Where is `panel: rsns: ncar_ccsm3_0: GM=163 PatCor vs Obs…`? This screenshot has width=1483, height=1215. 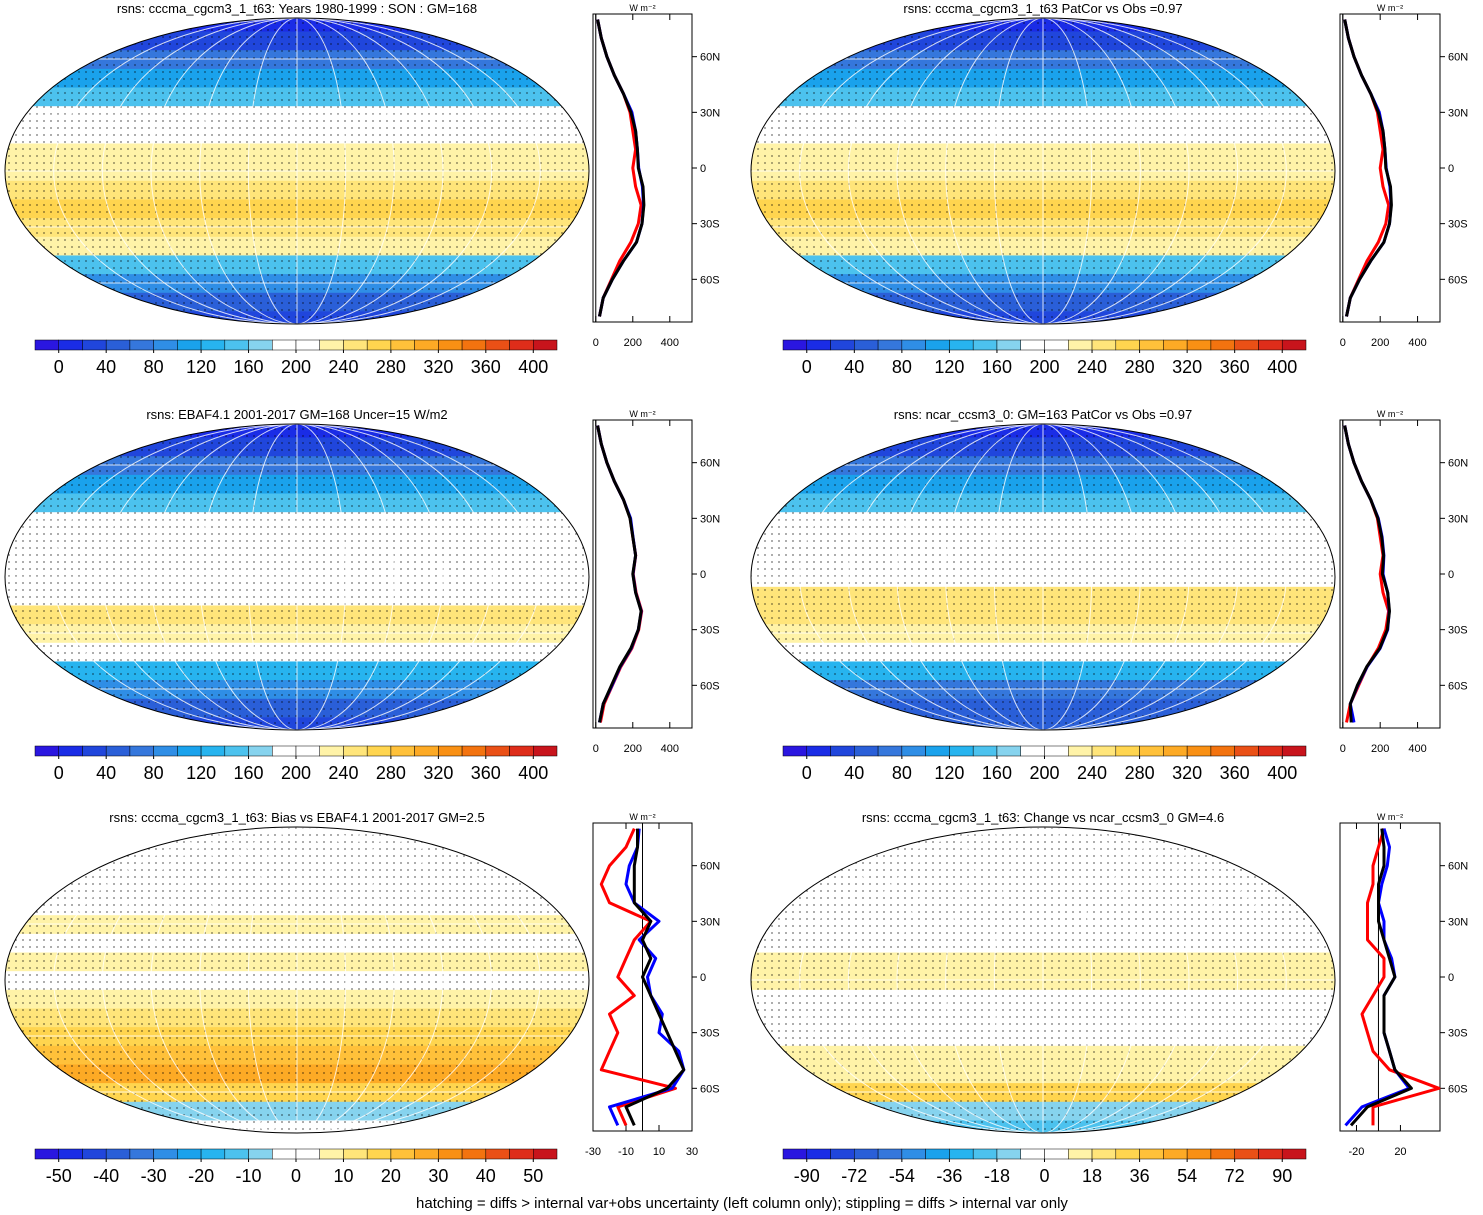 panel: rsns: ncar_ccsm3_0: GM=163 PatCor vs Obs… is located at coordinates (1109, 595).